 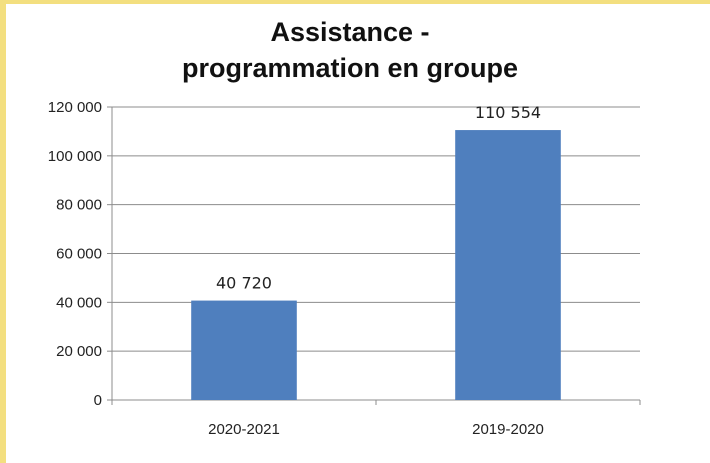 What do you see at coordinates (75, 156) in the screenshot?
I see `y-tick-label: 100 000` at bounding box center [75, 156].